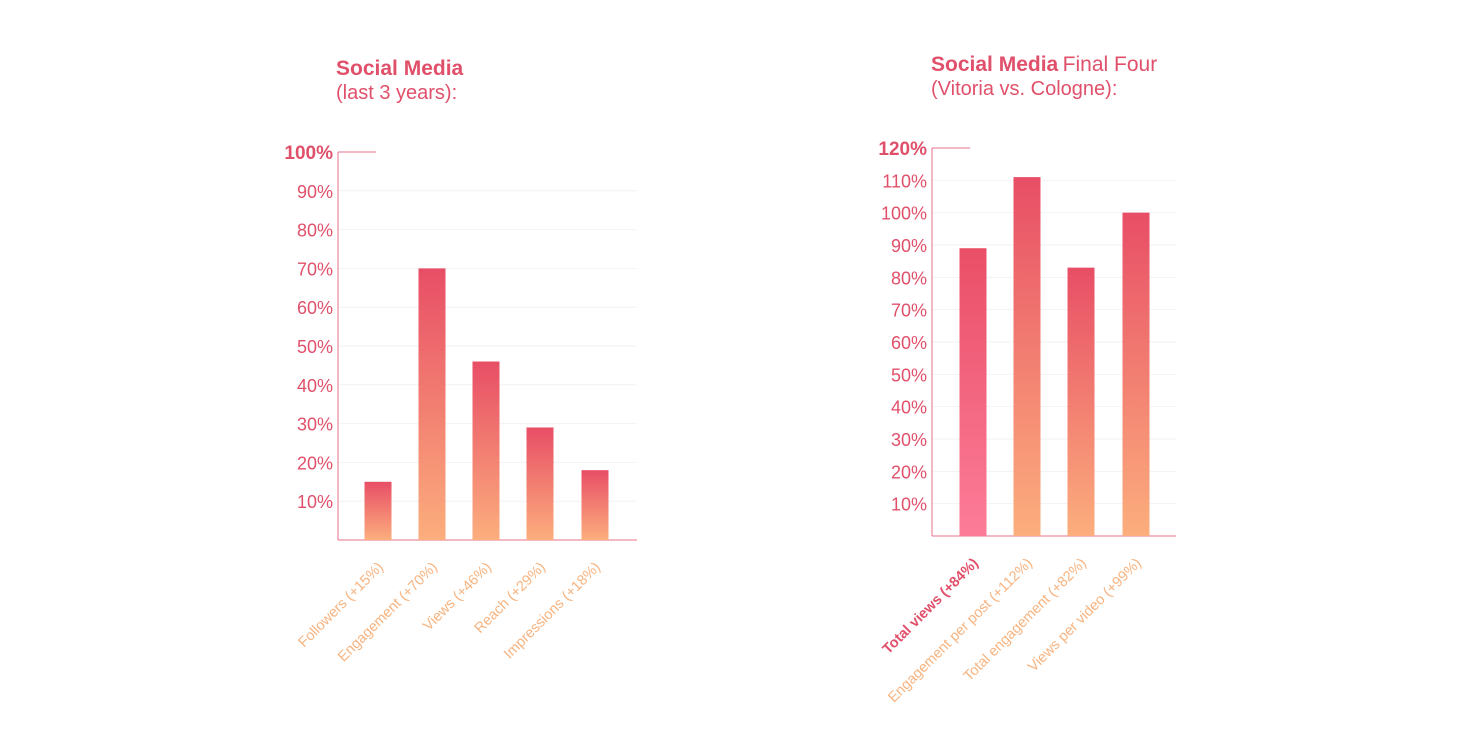 Image resolution: width=1460 pixels, height=745 pixels. What do you see at coordinates (1110, 64) in the screenshot?
I see `chart-2-title-suffix: Final Four` at bounding box center [1110, 64].